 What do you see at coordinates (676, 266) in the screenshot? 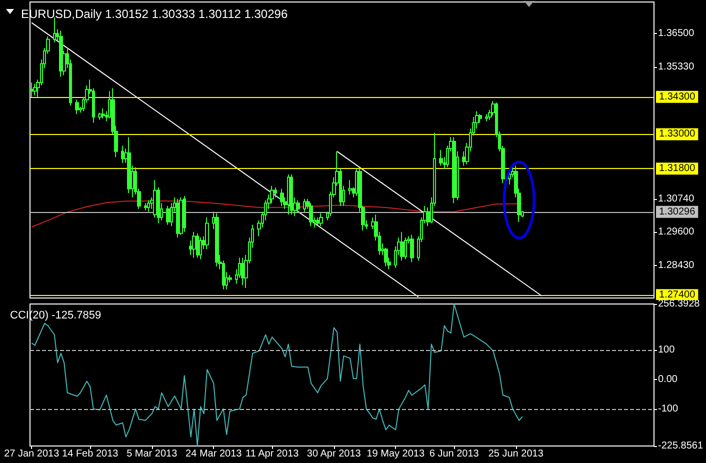
I see `y-tick-label: 1.28430` at bounding box center [676, 266].